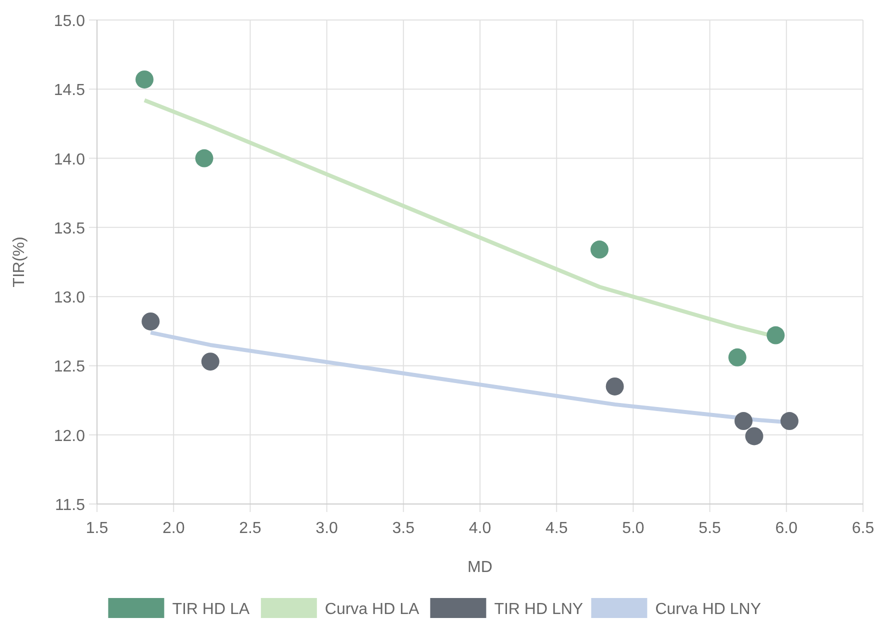 The height and width of the screenshot is (621, 877). Describe the element at coordinates (211, 609) in the screenshot. I see `legend-label: TIR HD LA` at that location.